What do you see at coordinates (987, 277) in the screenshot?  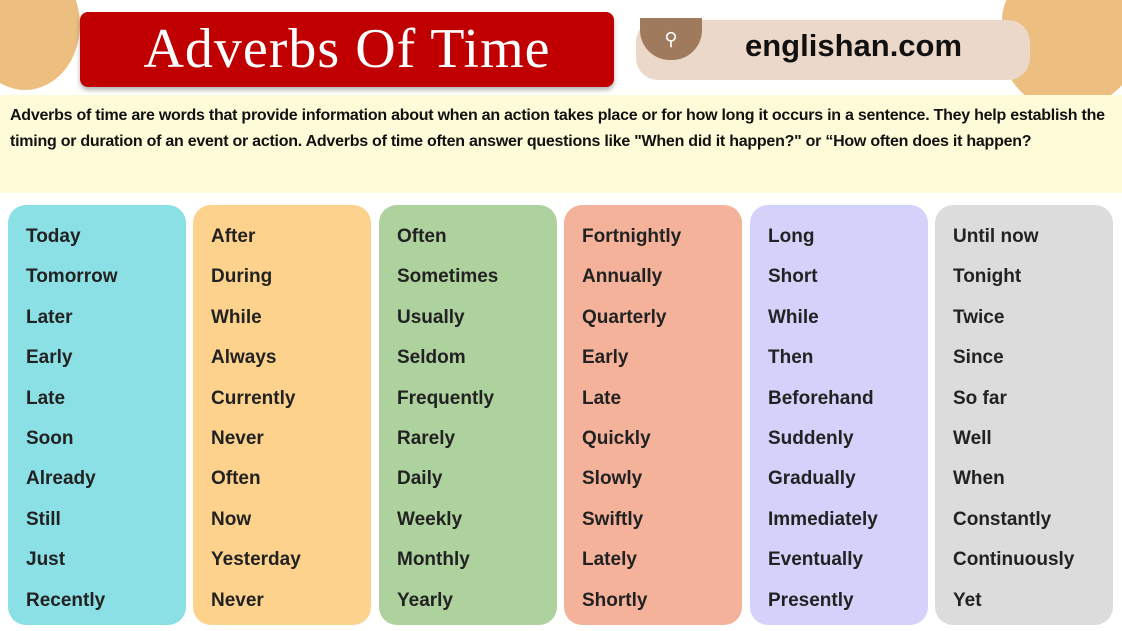 I see `word-item: Tonight` at bounding box center [987, 277].